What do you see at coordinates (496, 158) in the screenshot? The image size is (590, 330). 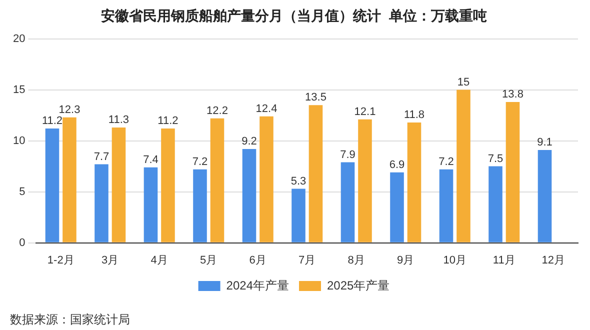 I see `data-label: 7.5` at bounding box center [496, 158].